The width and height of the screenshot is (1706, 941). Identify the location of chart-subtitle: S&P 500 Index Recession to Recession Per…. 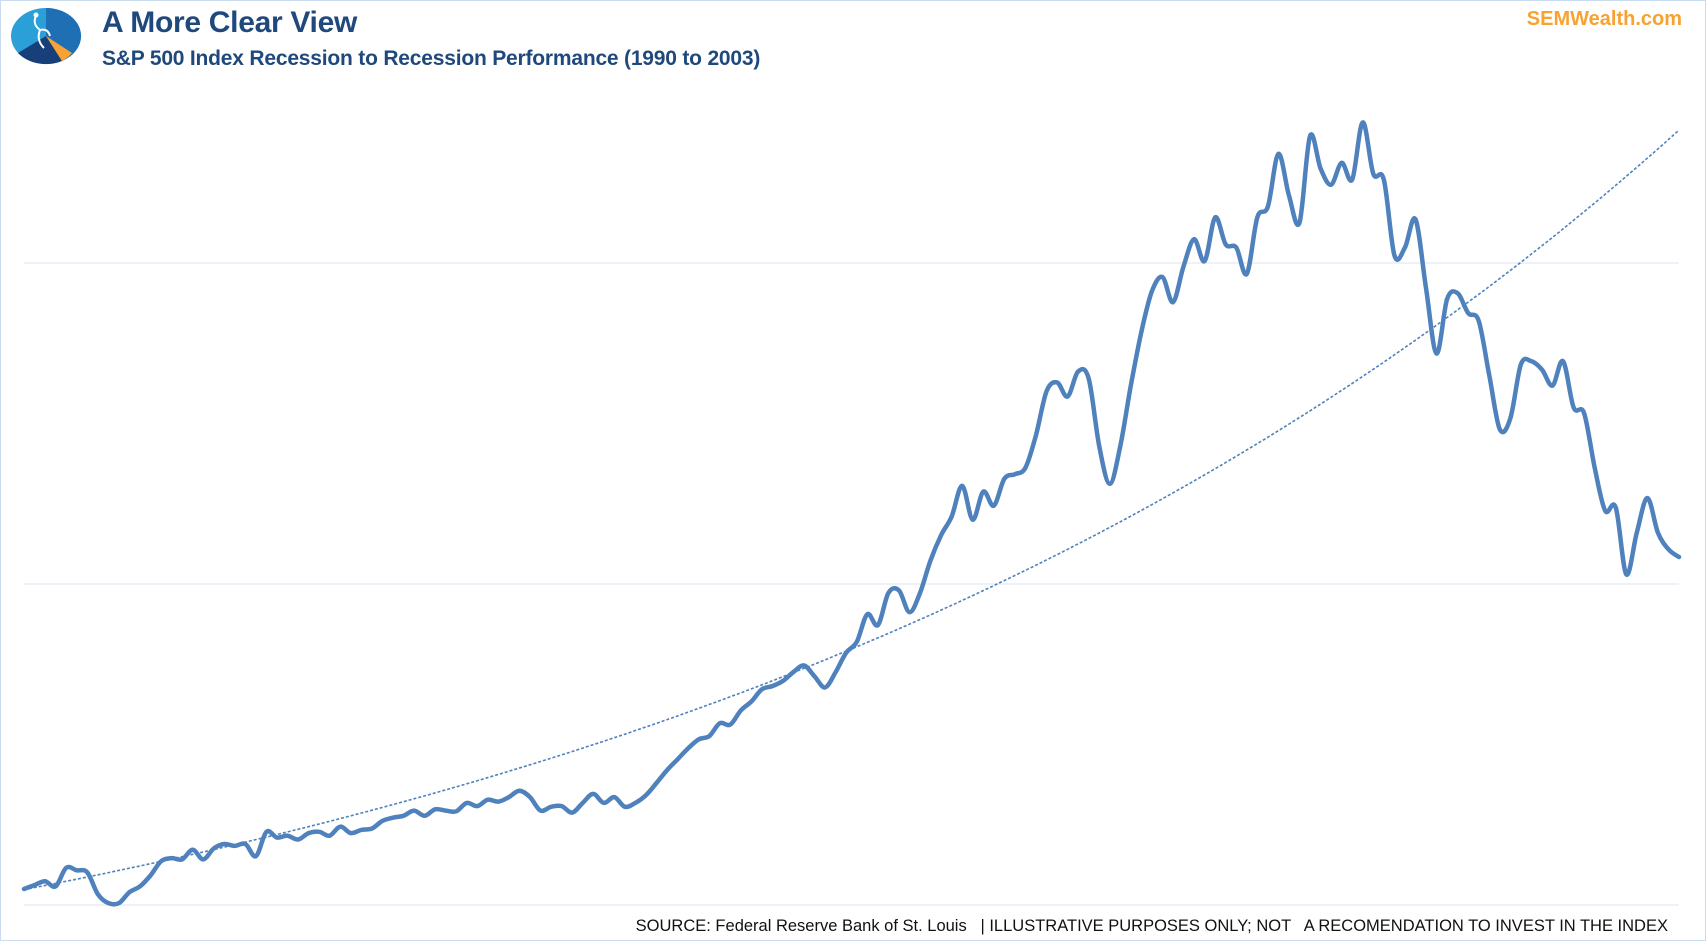
(431, 58).